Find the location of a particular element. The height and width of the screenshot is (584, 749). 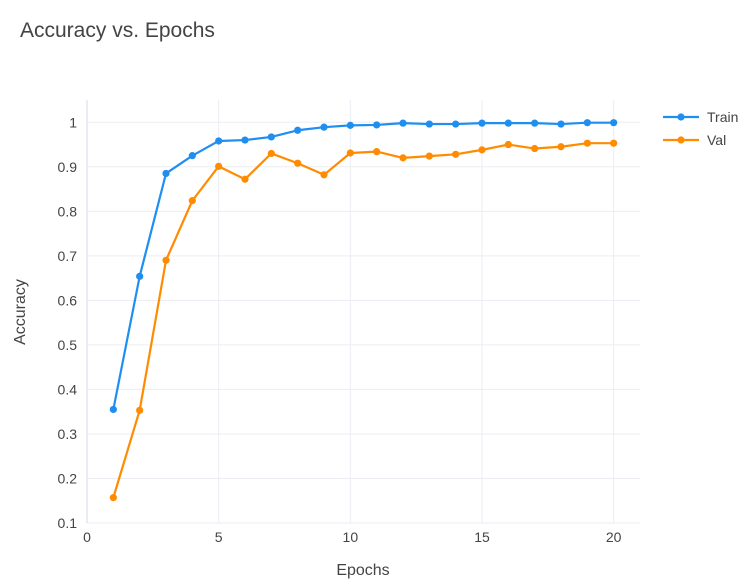

y-tick-label: 0.8 is located at coordinates (68, 211).